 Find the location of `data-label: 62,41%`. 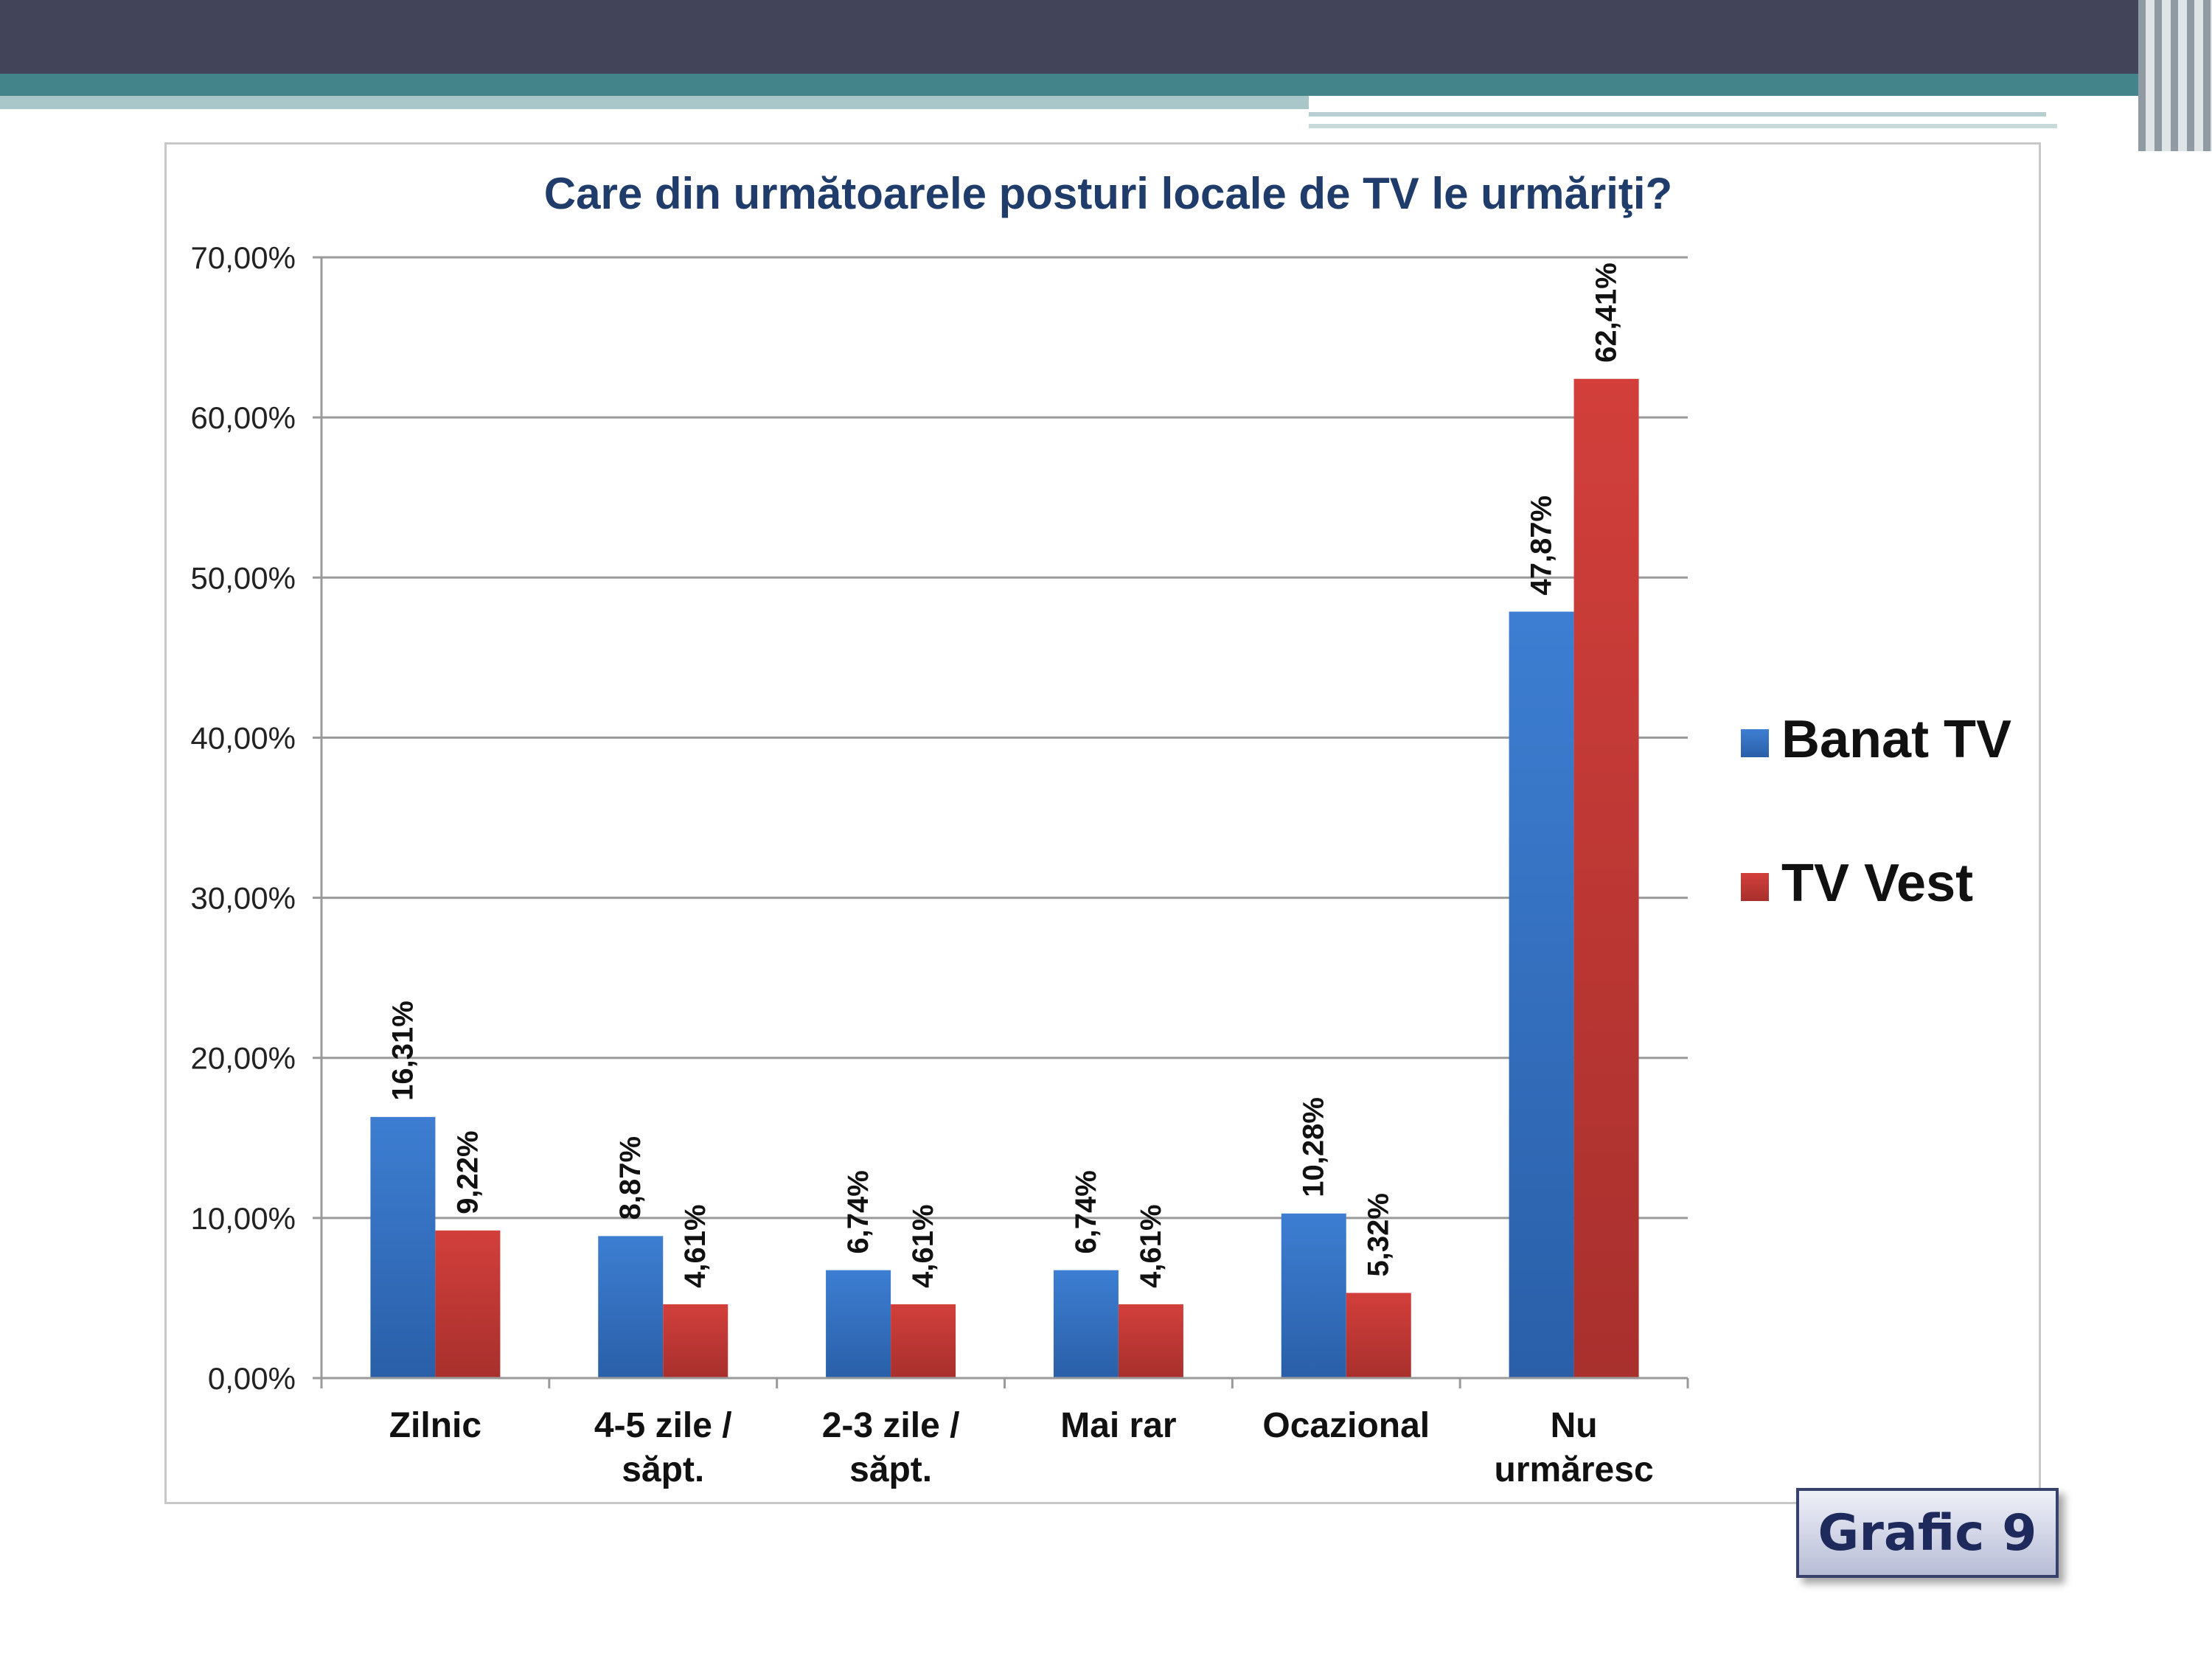

data-label: 62,41% is located at coordinates (1606, 312).